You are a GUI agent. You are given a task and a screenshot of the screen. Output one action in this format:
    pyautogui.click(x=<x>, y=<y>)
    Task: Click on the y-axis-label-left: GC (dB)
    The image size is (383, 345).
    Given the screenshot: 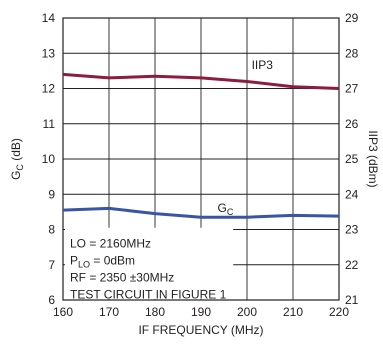 What is the action you would take?
    pyautogui.click(x=17, y=159)
    